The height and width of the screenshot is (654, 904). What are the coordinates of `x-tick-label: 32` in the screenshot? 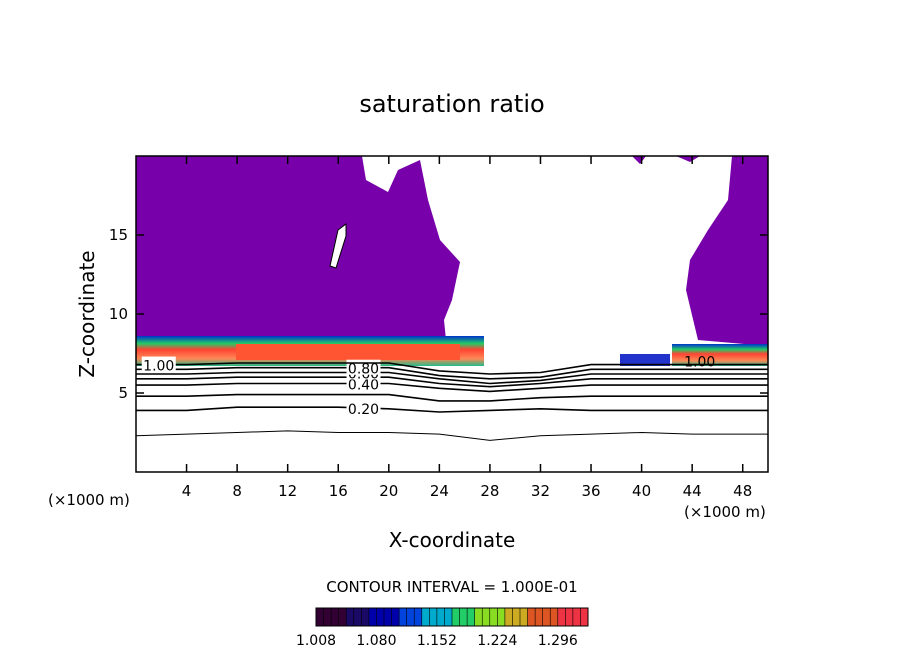 It's located at (540, 491).